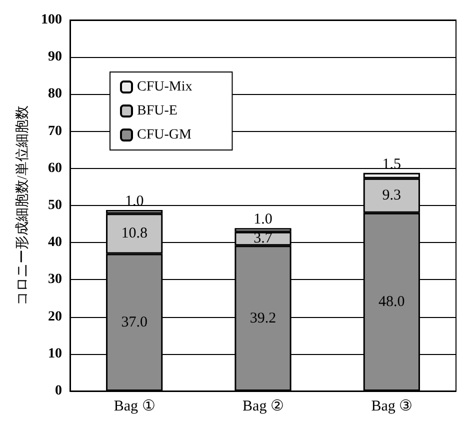  Describe the element at coordinates (55, 280) in the screenshot. I see `y-tick-label: 30` at that location.